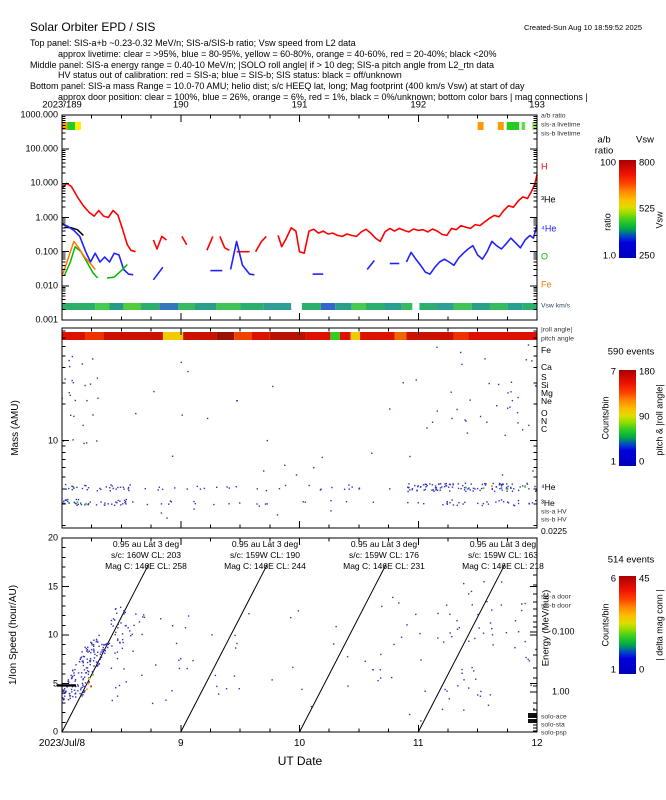 The width and height of the screenshot is (666, 800). Describe the element at coordinates (299, 105) in the screenshot. I see `top-axis-tick-label: 191` at that location.